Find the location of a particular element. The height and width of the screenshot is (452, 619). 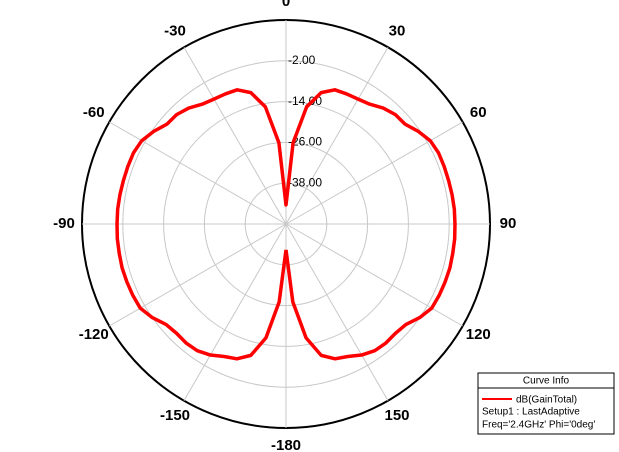

r-tick-label: -38.00 is located at coordinates (305, 182).